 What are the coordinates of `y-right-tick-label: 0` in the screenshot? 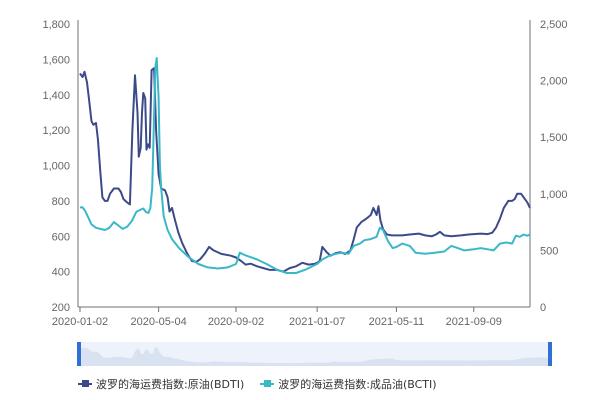 It's located at (543, 308).